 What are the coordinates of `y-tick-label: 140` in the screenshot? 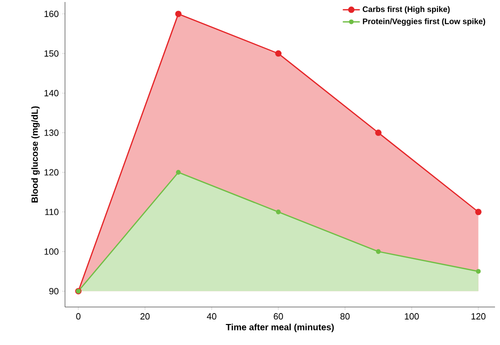 It's located at (51, 93).